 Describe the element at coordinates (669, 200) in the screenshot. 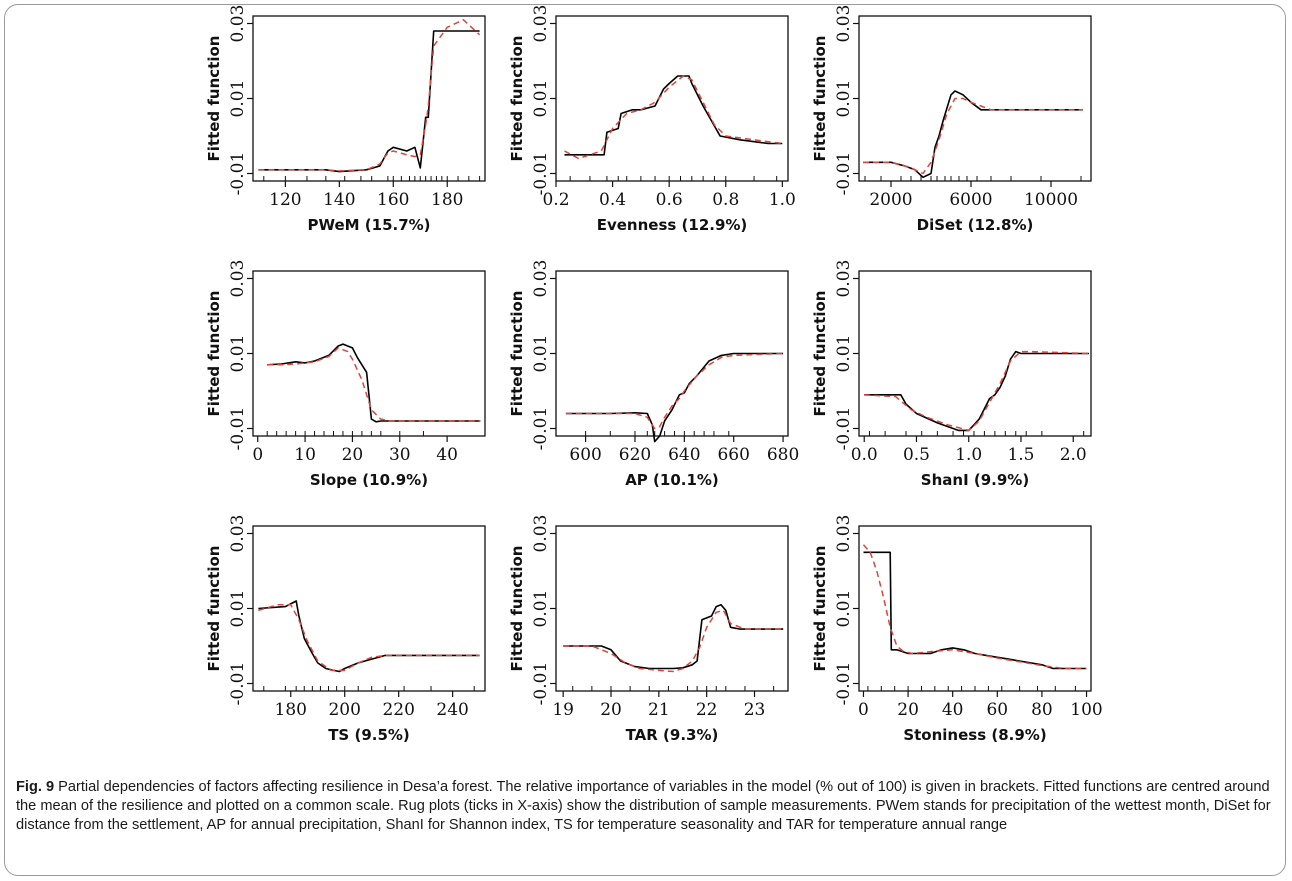

I see `x-tick-label: 0.6` at that location.